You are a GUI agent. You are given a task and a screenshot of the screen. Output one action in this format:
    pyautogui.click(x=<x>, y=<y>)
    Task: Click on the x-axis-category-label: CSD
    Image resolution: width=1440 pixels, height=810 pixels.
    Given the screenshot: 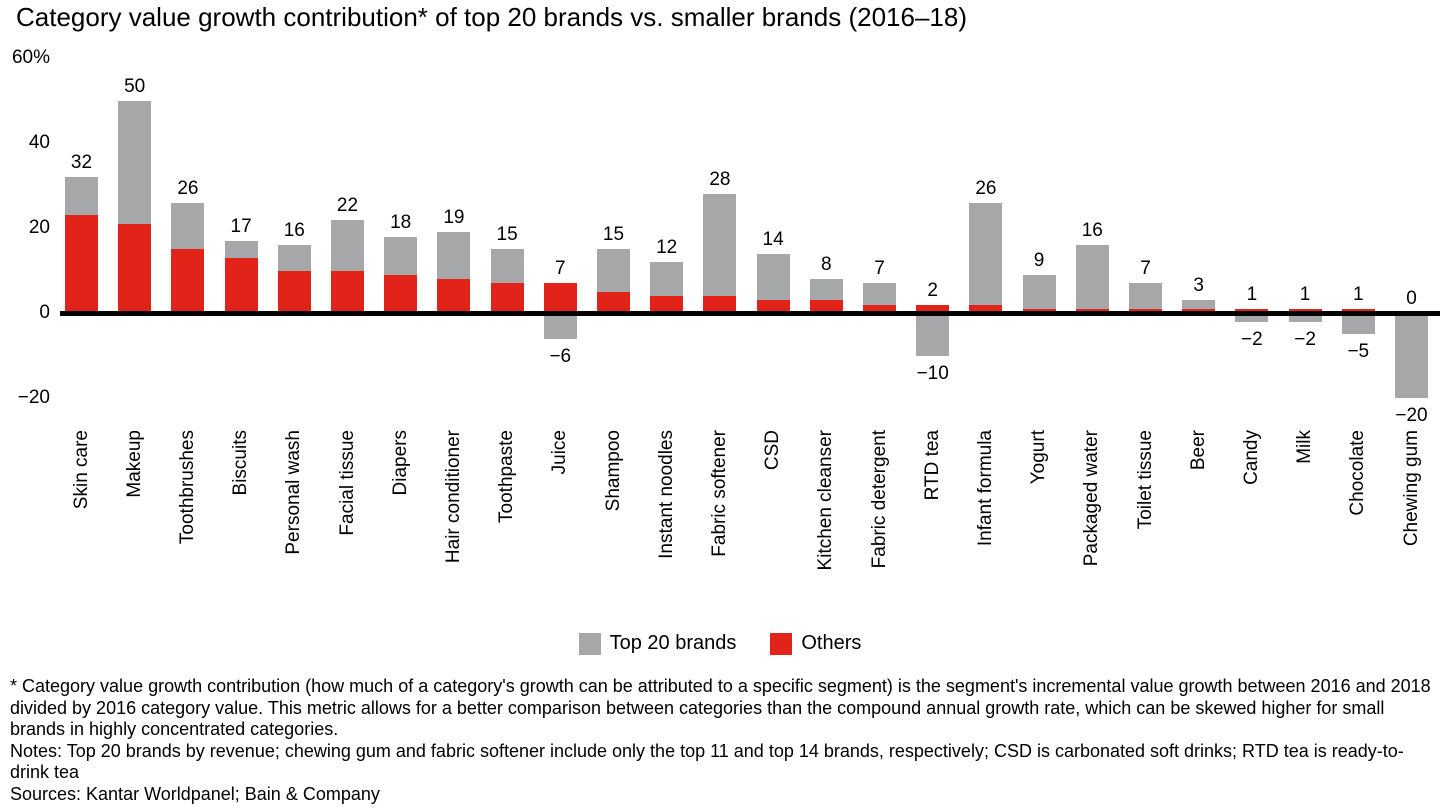 What is the action you would take?
    pyautogui.click(x=773, y=450)
    